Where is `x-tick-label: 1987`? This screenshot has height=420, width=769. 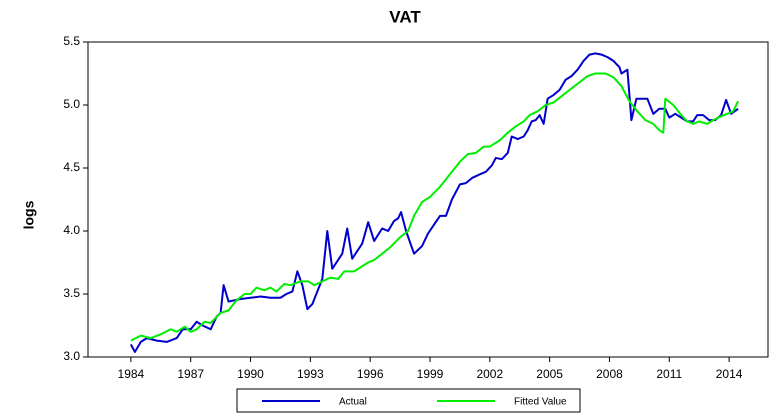
x-tick-label: 1987 is located at coordinates (190, 374).